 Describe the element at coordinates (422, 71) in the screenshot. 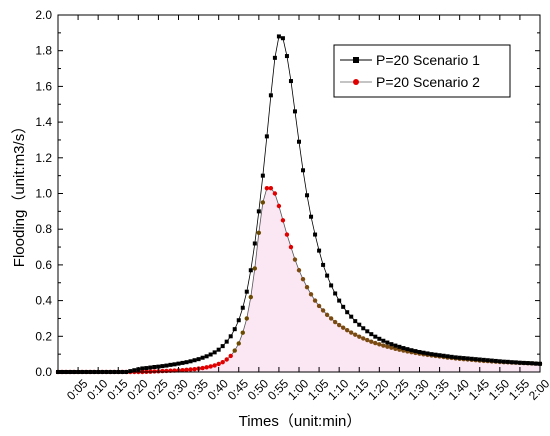

I see `legend-box` at that location.